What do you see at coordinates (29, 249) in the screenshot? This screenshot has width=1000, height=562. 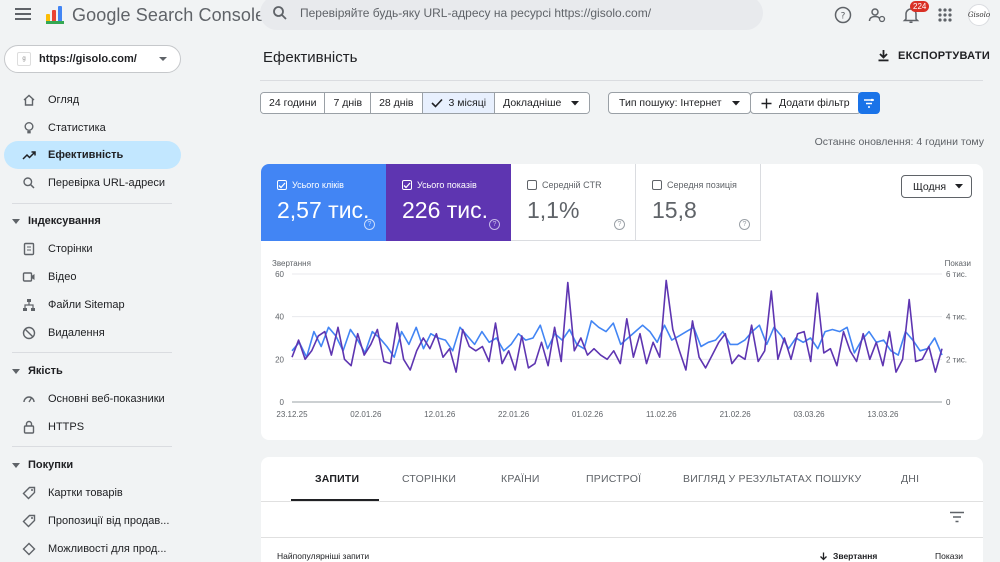 I see `pages-icon` at bounding box center [29, 249].